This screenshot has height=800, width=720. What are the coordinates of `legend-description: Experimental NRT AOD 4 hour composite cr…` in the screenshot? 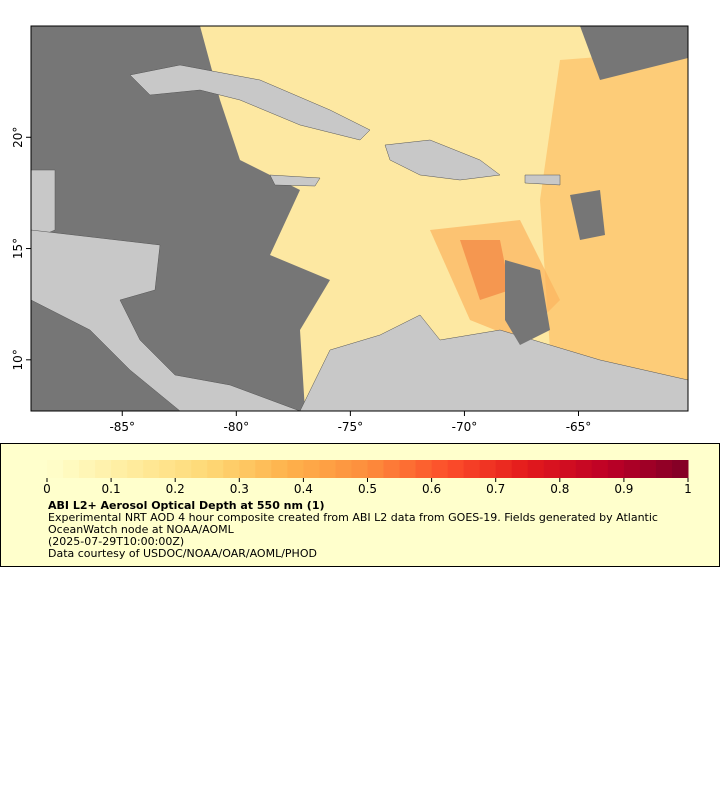 It's located at (353, 523).